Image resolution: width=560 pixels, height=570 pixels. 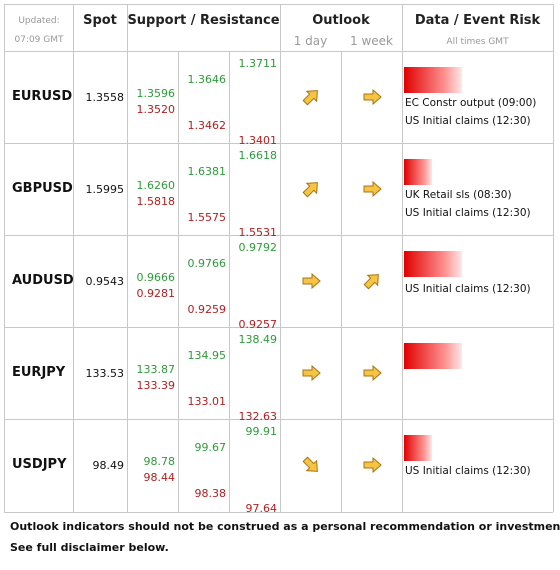 What do you see at coordinates (156, 369) in the screenshot?
I see `resistance: 133.87` at bounding box center [156, 369].